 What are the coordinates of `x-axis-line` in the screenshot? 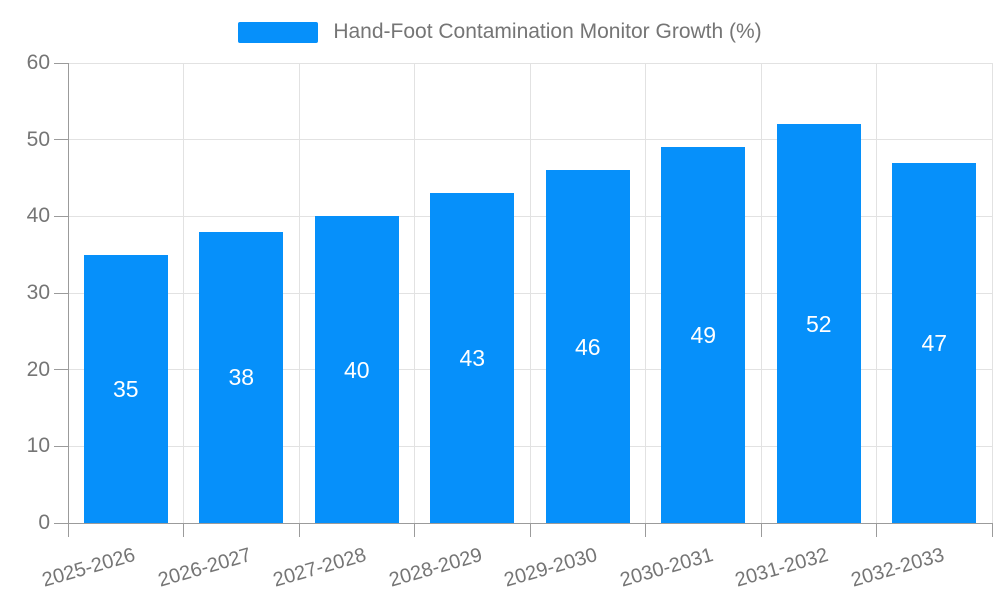 It's located at (523, 523).